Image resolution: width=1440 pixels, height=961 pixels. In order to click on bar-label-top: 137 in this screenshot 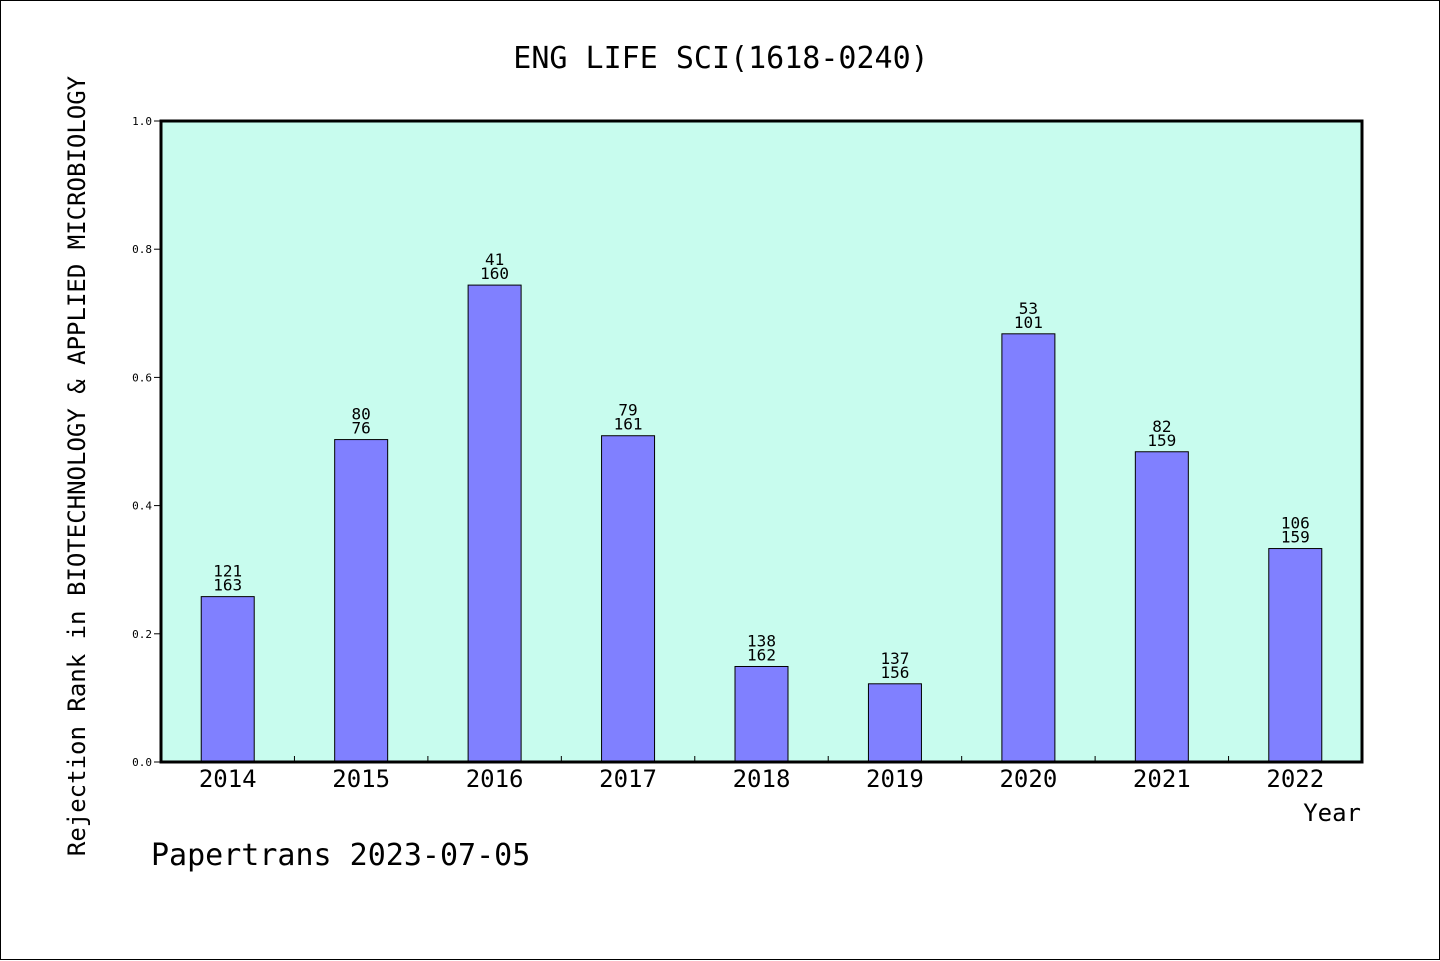, I will do `click(894, 658)`.